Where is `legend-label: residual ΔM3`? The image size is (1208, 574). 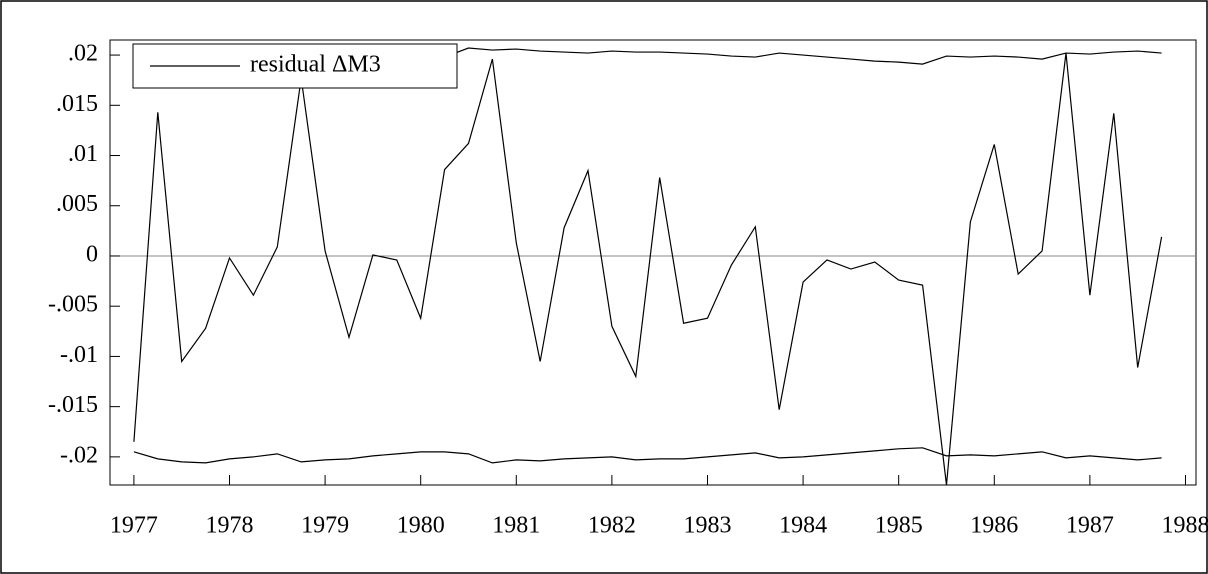 legend-label: residual ΔM3 is located at coordinates (315, 65).